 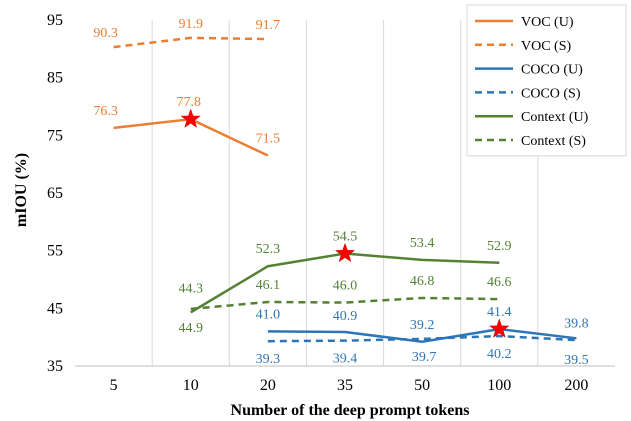 What do you see at coordinates (499, 354) in the screenshot?
I see `data-label: 40.2` at bounding box center [499, 354].